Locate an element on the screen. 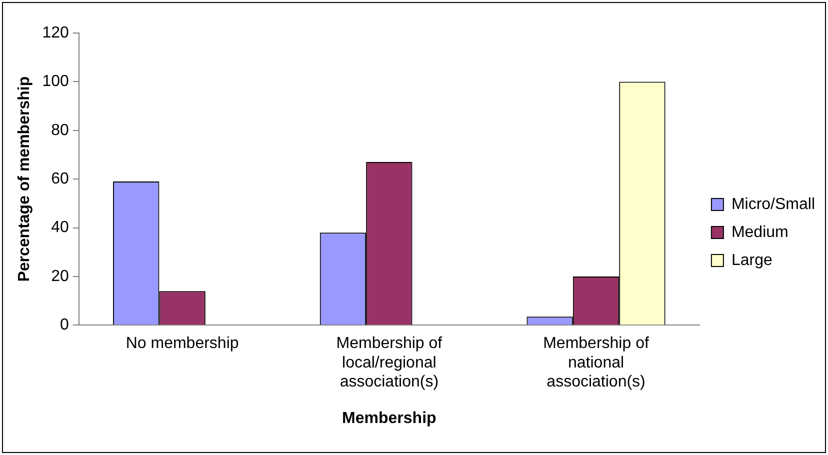 Image resolution: width=828 pixels, height=455 pixels. y-tick-label: 100 is located at coordinates (55, 81).